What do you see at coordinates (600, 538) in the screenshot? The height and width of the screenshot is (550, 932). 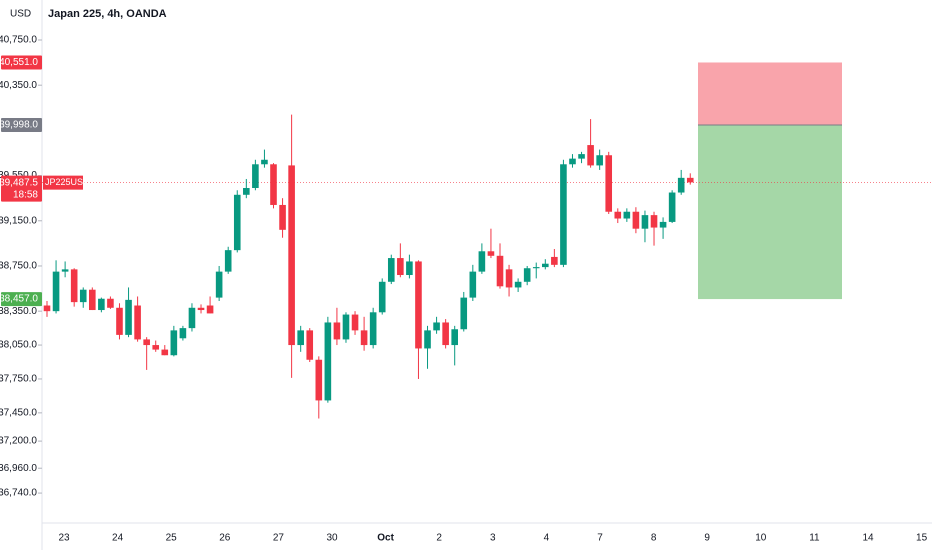 I see `x-tick-label: 7` at bounding box center [600, 538].